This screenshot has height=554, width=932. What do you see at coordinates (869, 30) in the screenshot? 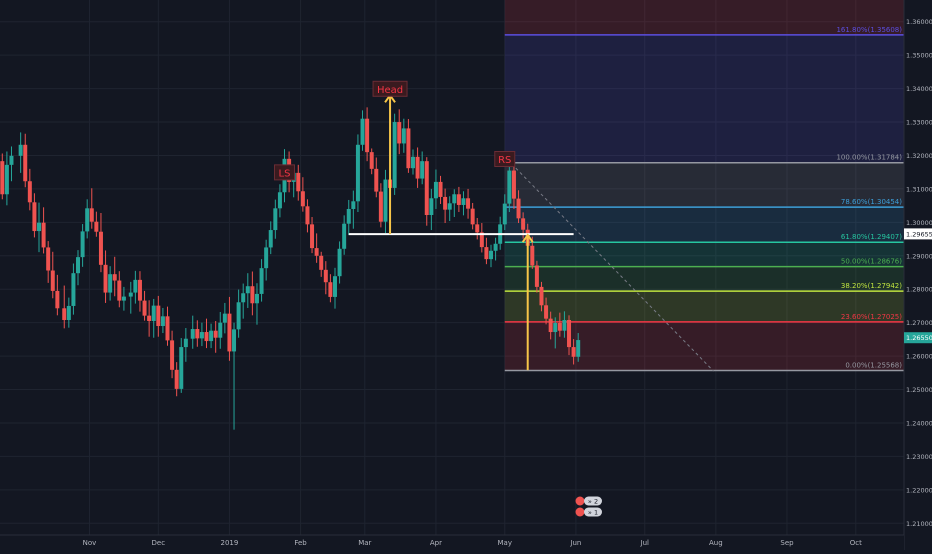
I see `fib-level-label: 161.80%(1.35608)` at bounding box center [869, 30].